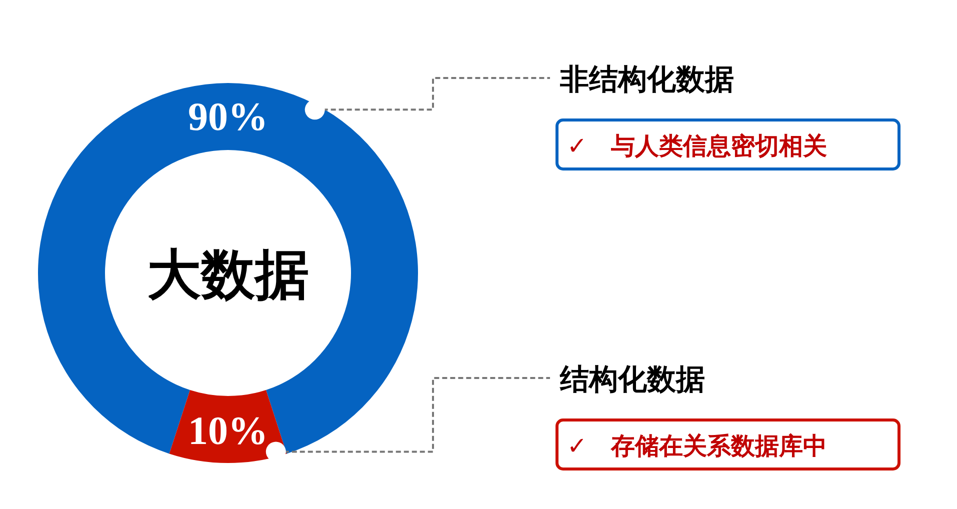 This screenshot has height=509, width=957. I want to click on slice-label: 非结构化数据, so click(646, 79).